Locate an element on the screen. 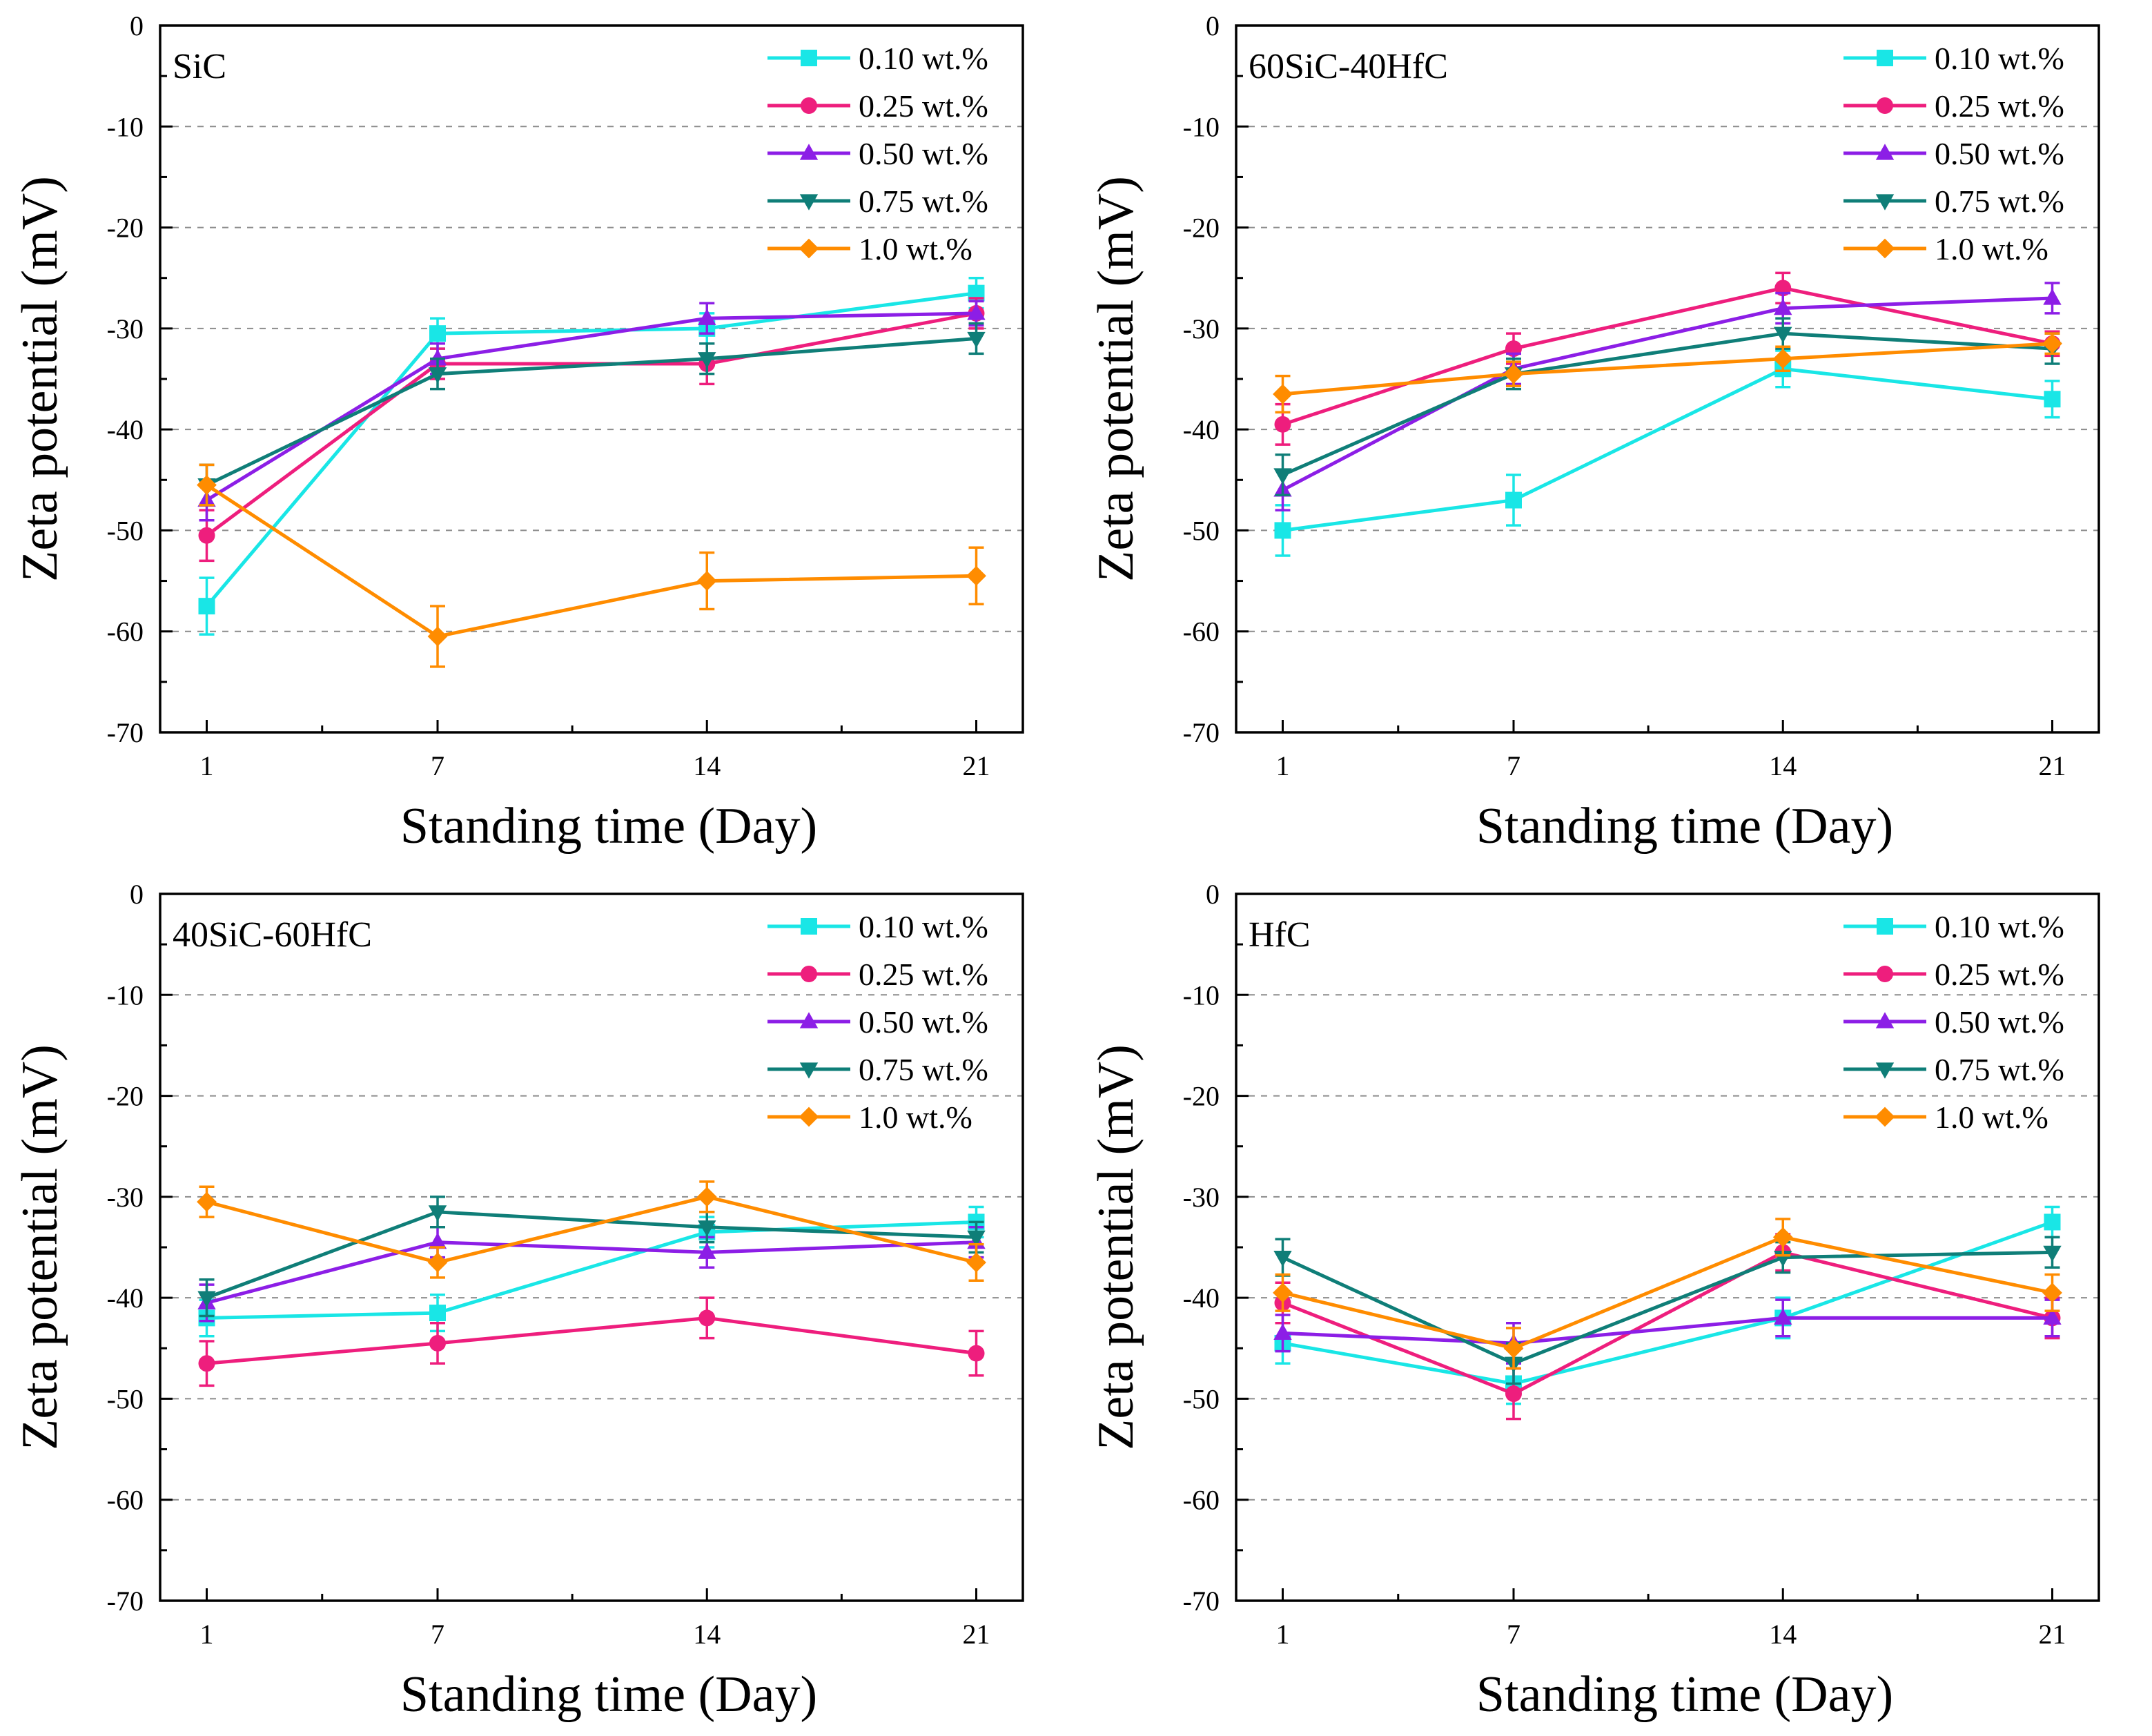  series-0-50-wt is located at coordinates (591, 1274).